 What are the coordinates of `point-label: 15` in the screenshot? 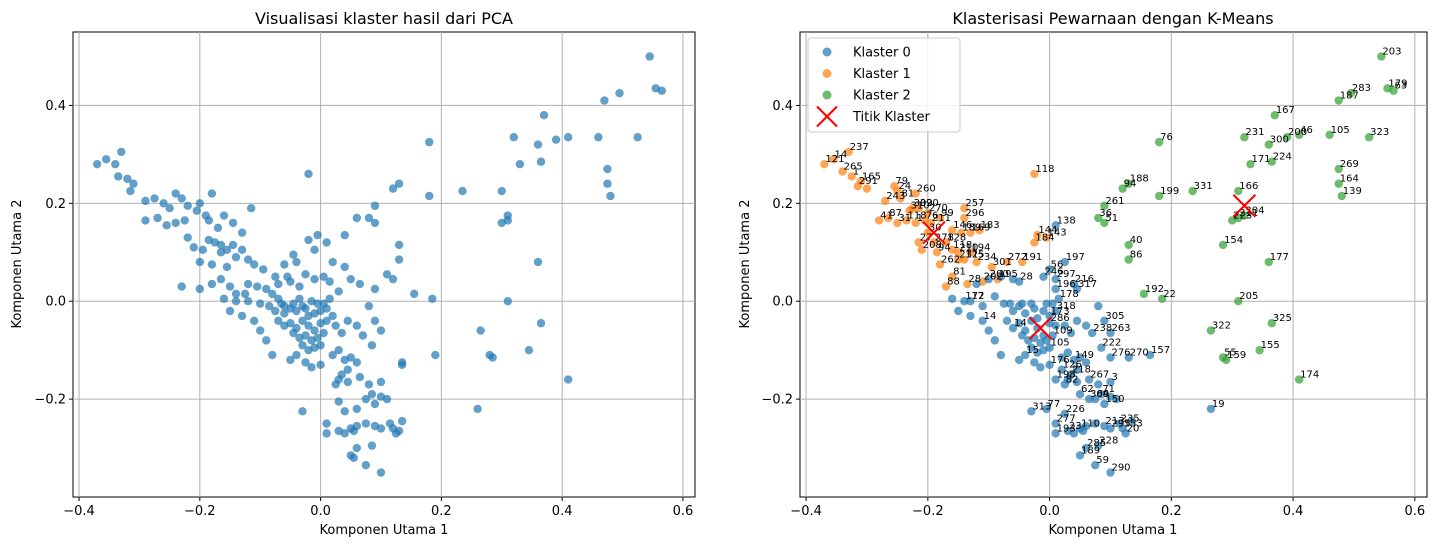 It's located at (1032, 350).